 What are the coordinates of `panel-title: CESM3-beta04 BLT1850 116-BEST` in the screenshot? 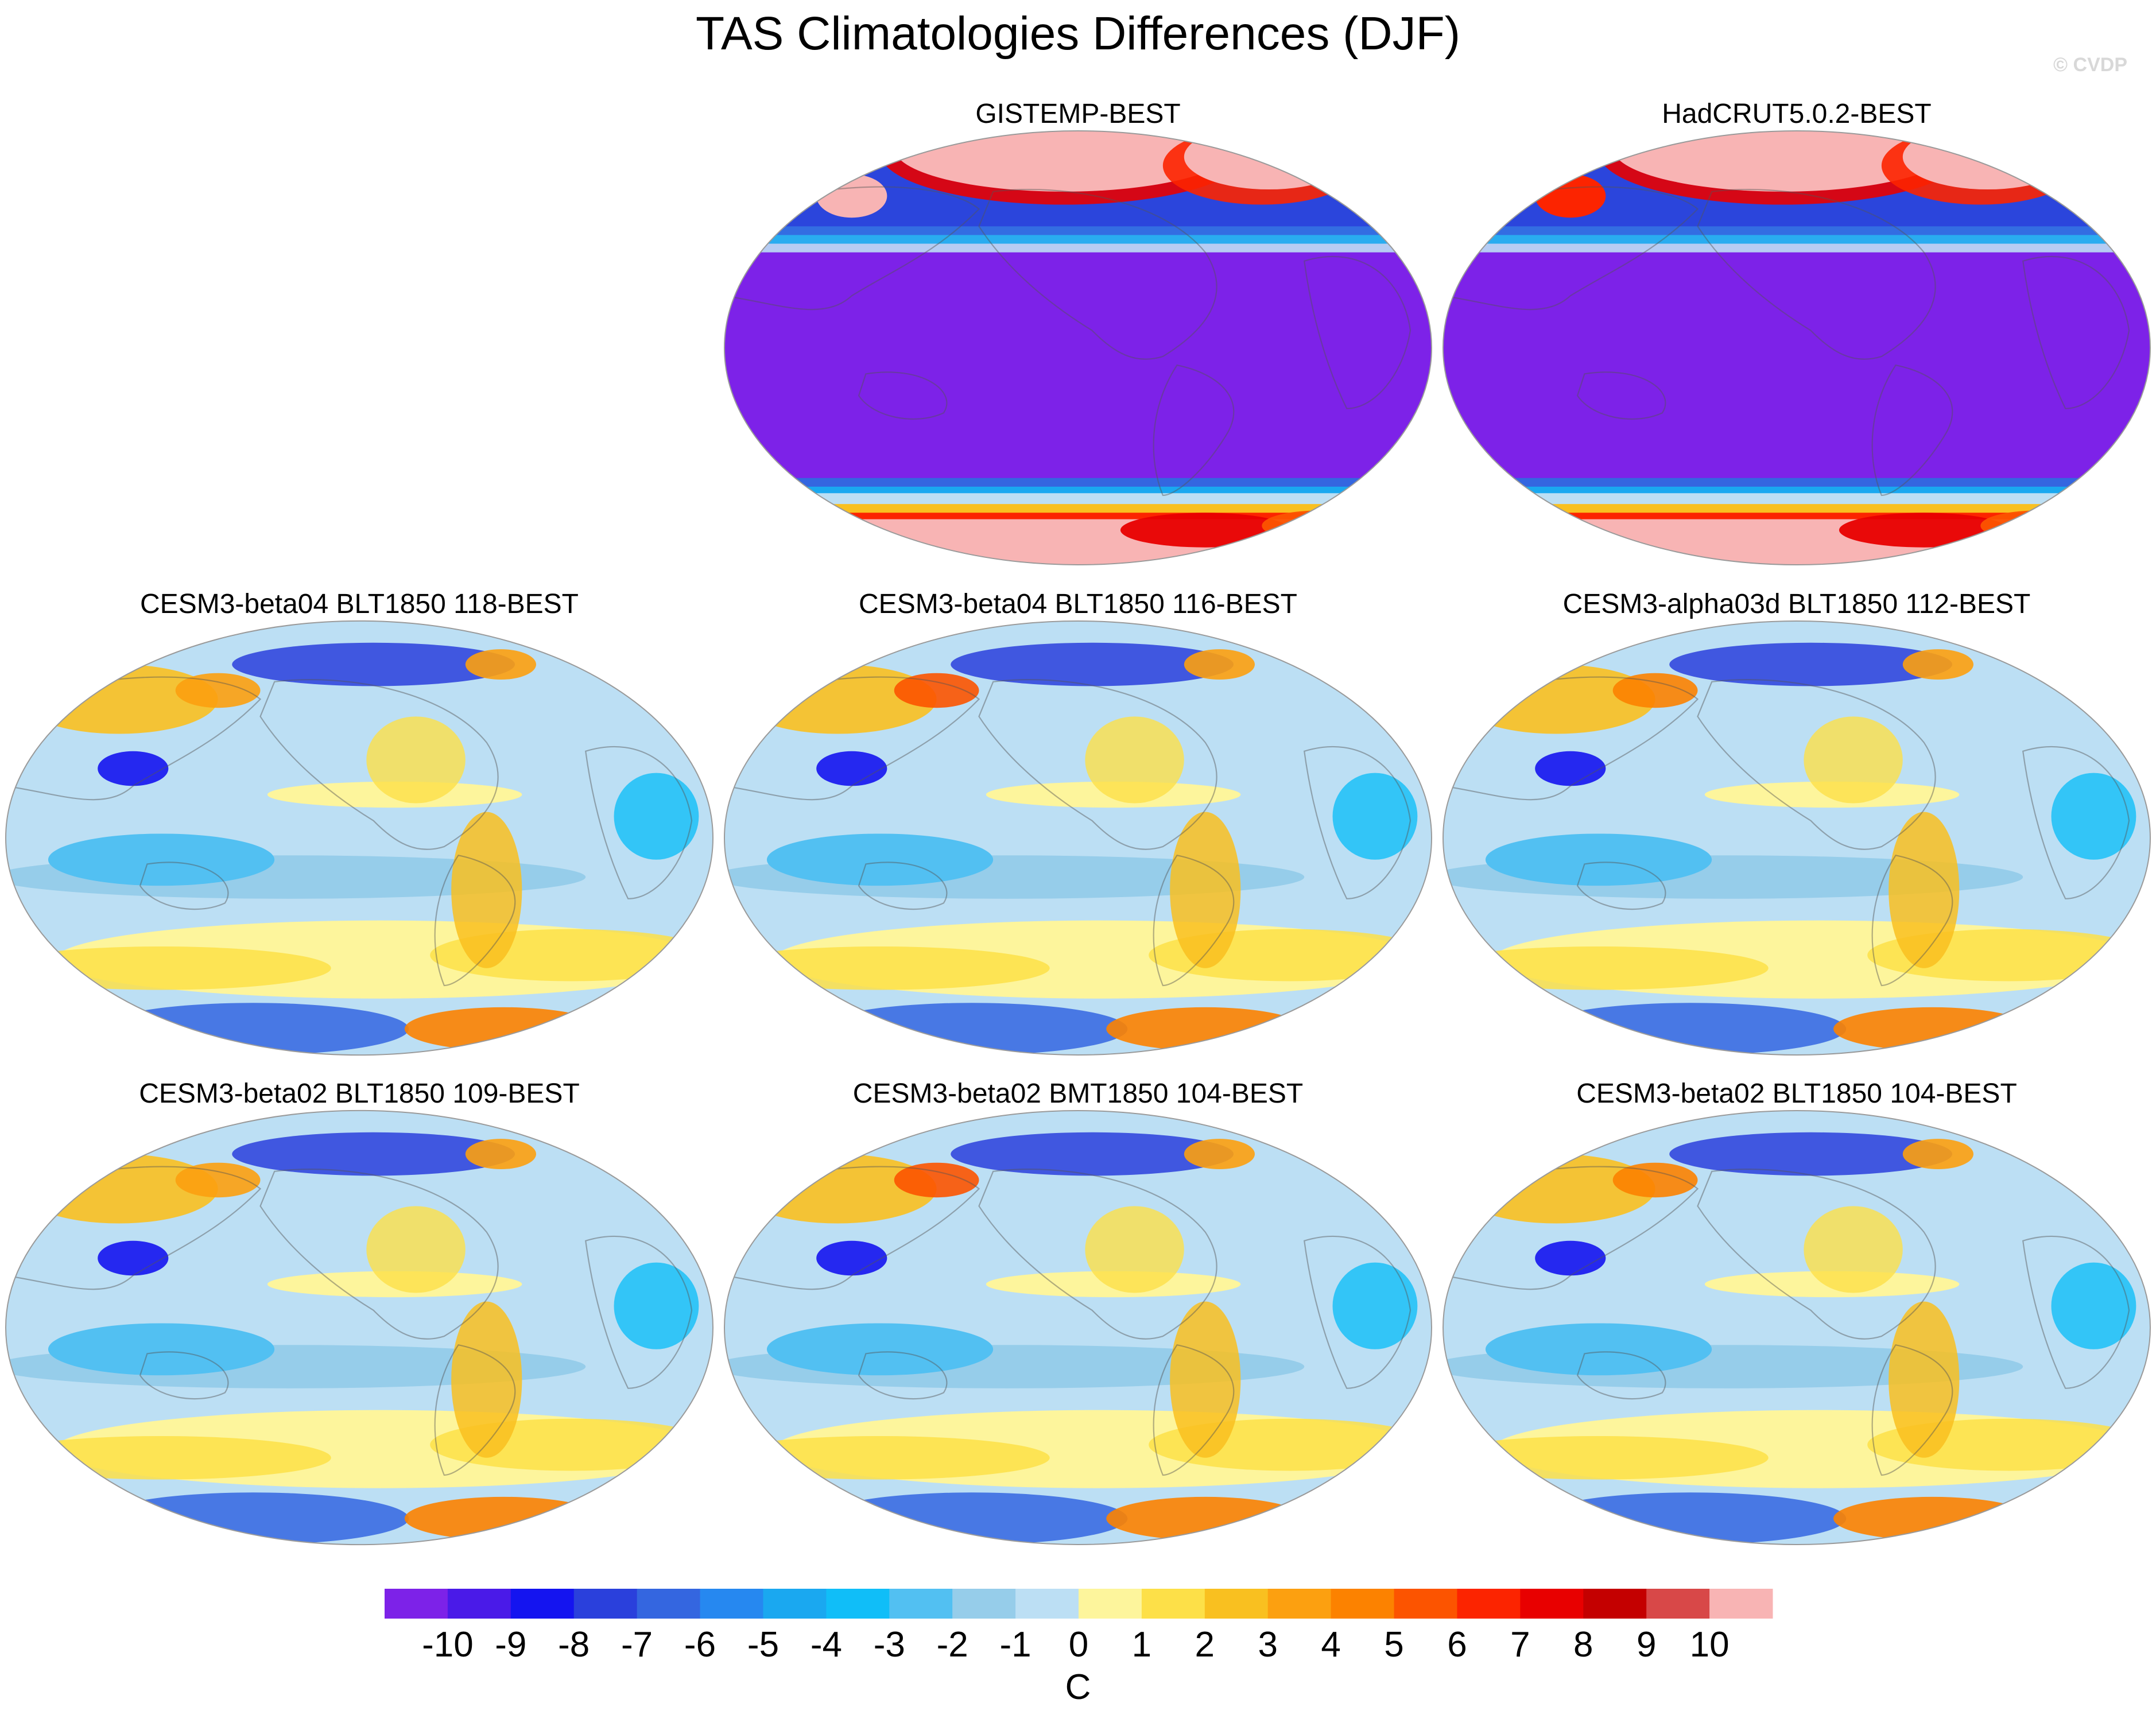 It's located at (1078, 604).